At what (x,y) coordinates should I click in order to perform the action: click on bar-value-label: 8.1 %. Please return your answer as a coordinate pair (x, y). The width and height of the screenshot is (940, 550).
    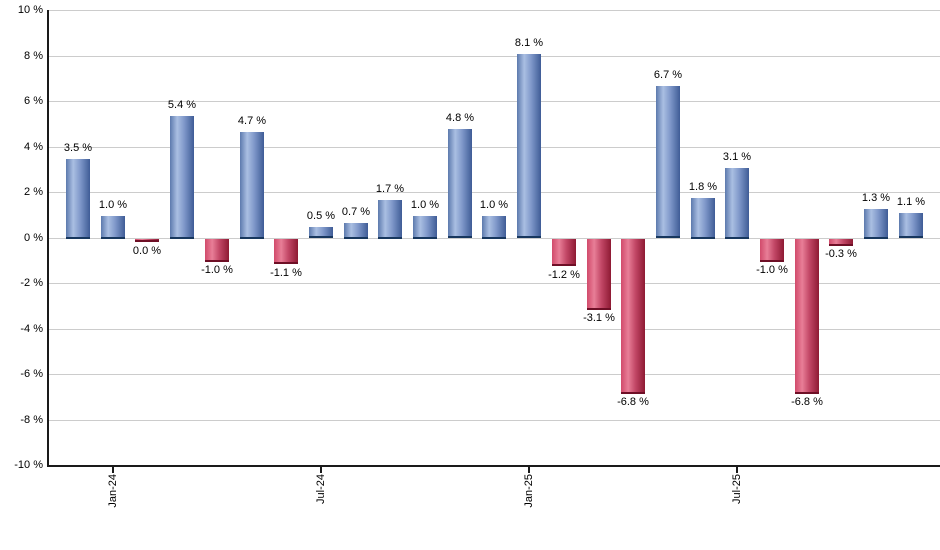
    Looking at the image, I should click on (529, 43).